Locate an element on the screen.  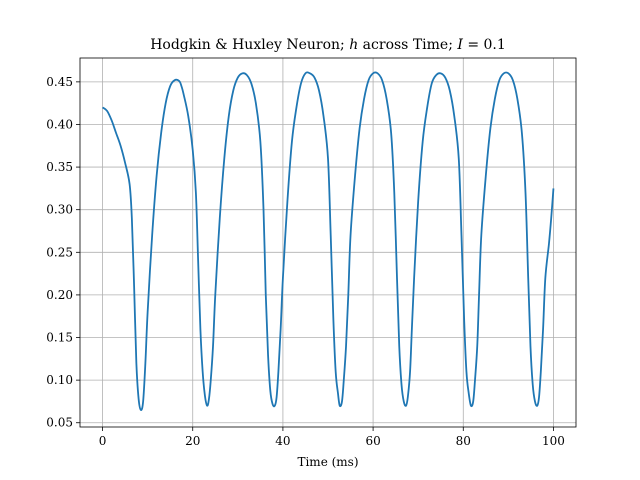
x-tick-label: 60 is located at coordinates (372, 441).